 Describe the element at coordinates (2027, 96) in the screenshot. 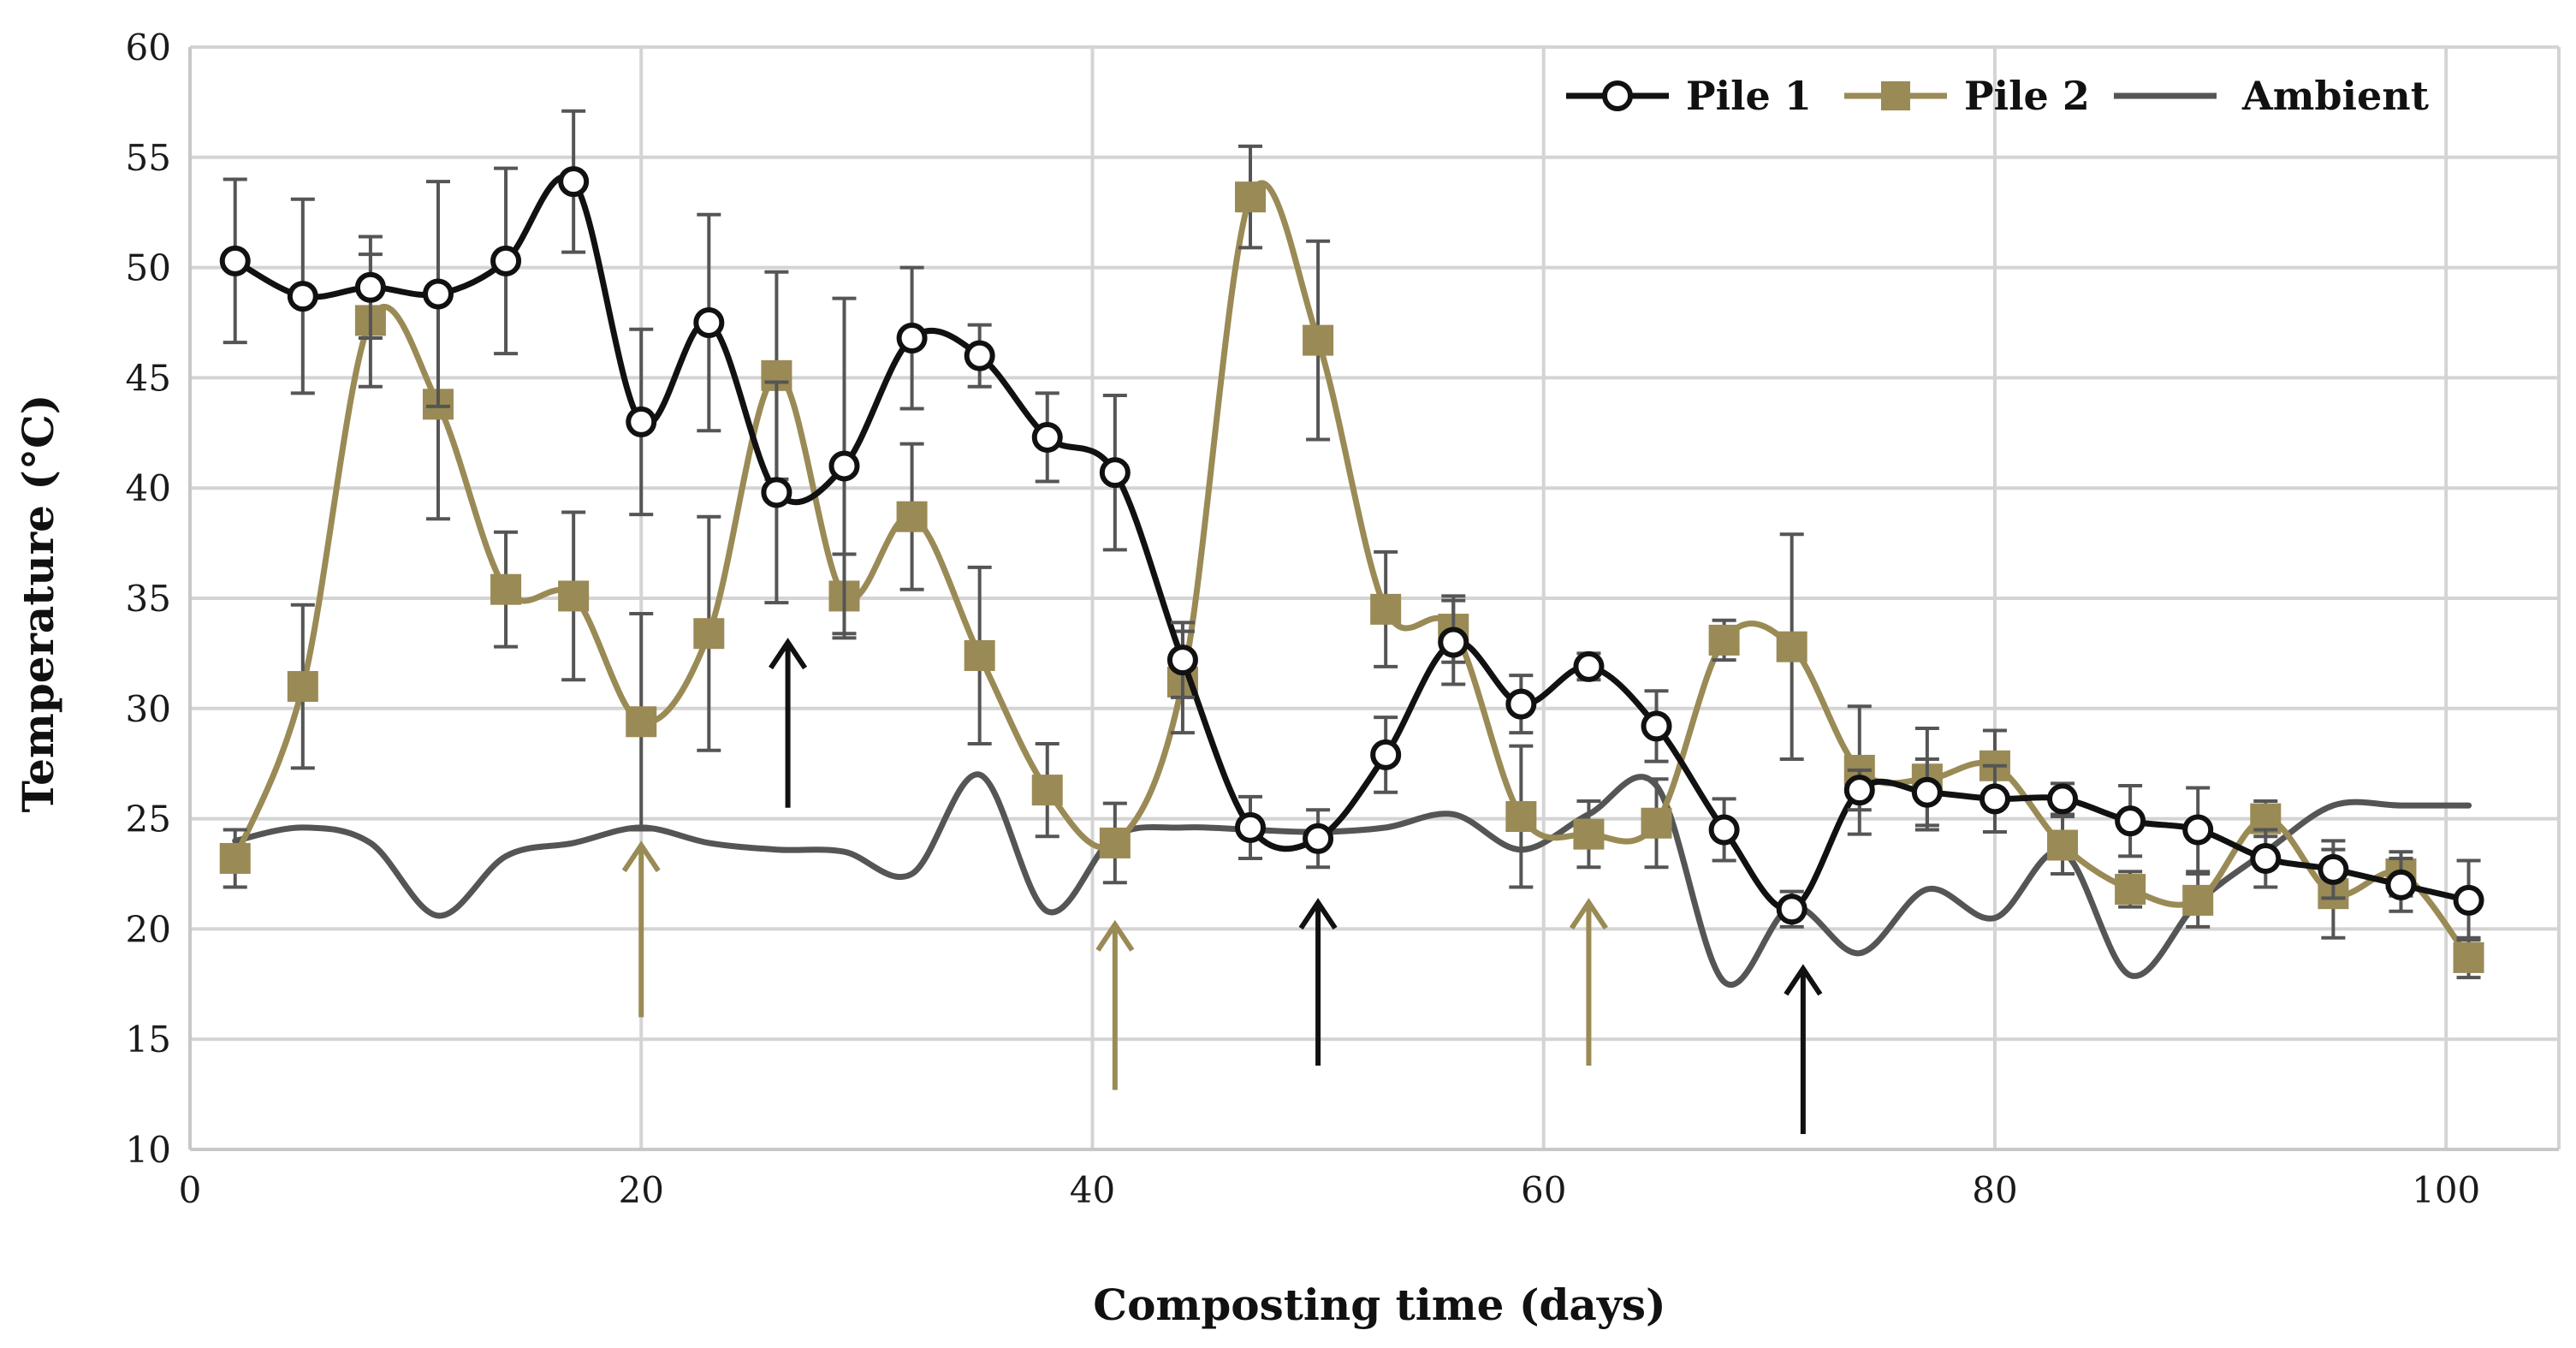

I see `legend-label: Pile 2` at that location.